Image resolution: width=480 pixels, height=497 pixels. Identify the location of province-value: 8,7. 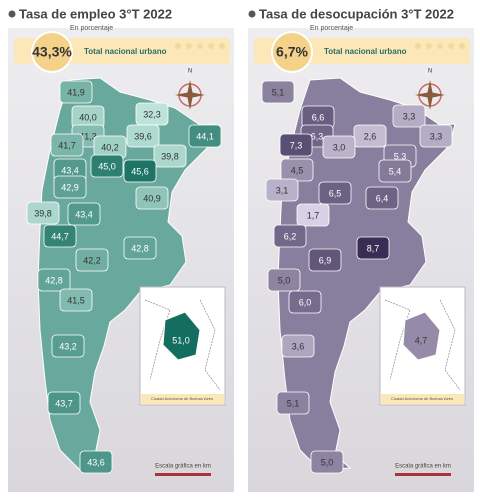
(373, 248).